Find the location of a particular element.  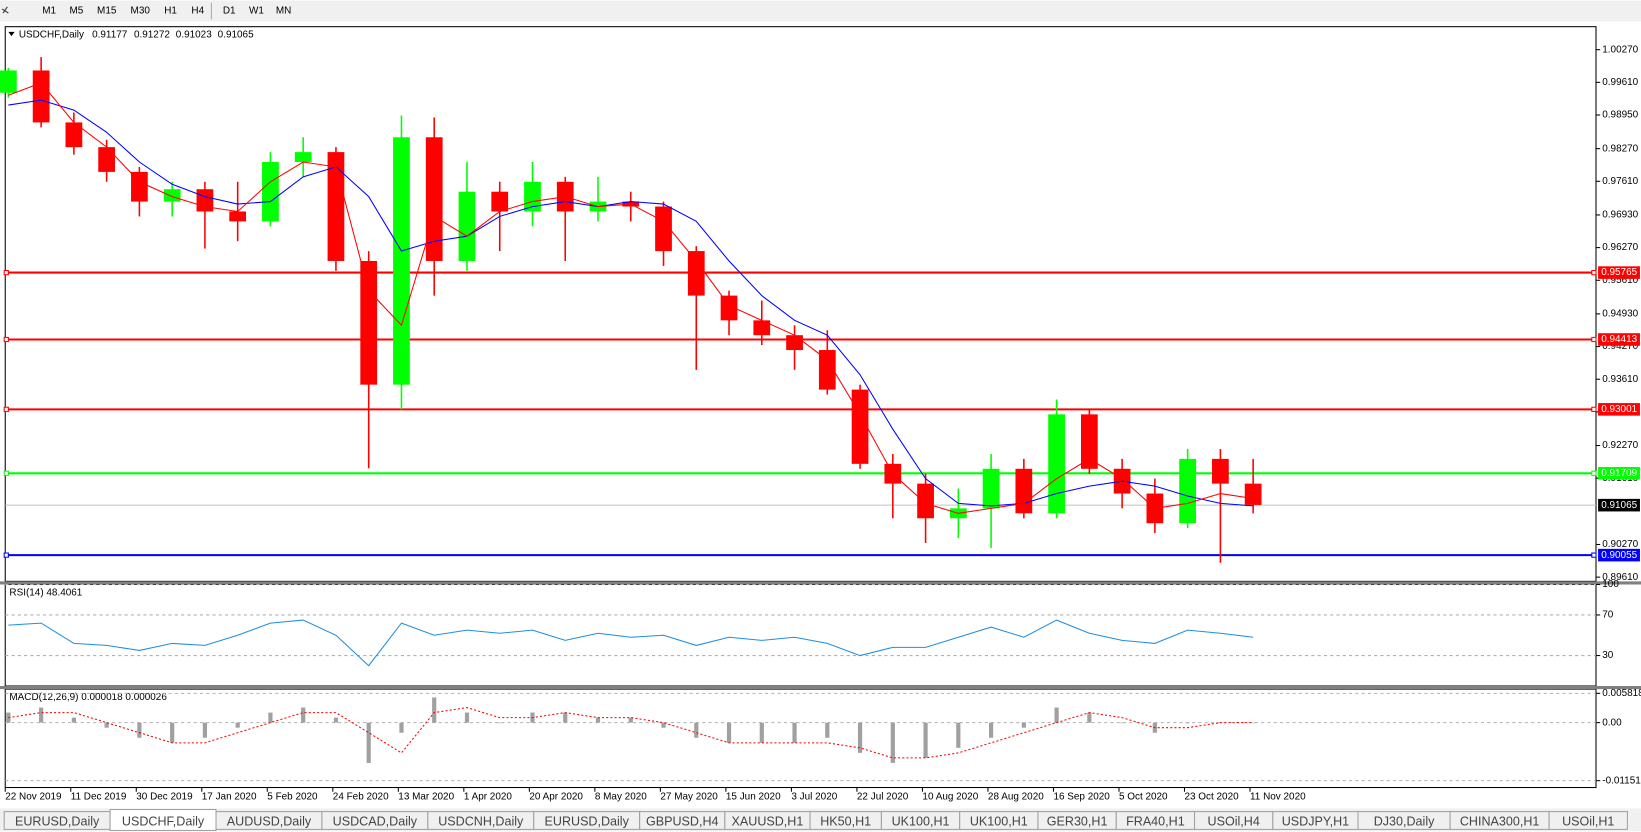

tab is located at coordinates (1588, 820).